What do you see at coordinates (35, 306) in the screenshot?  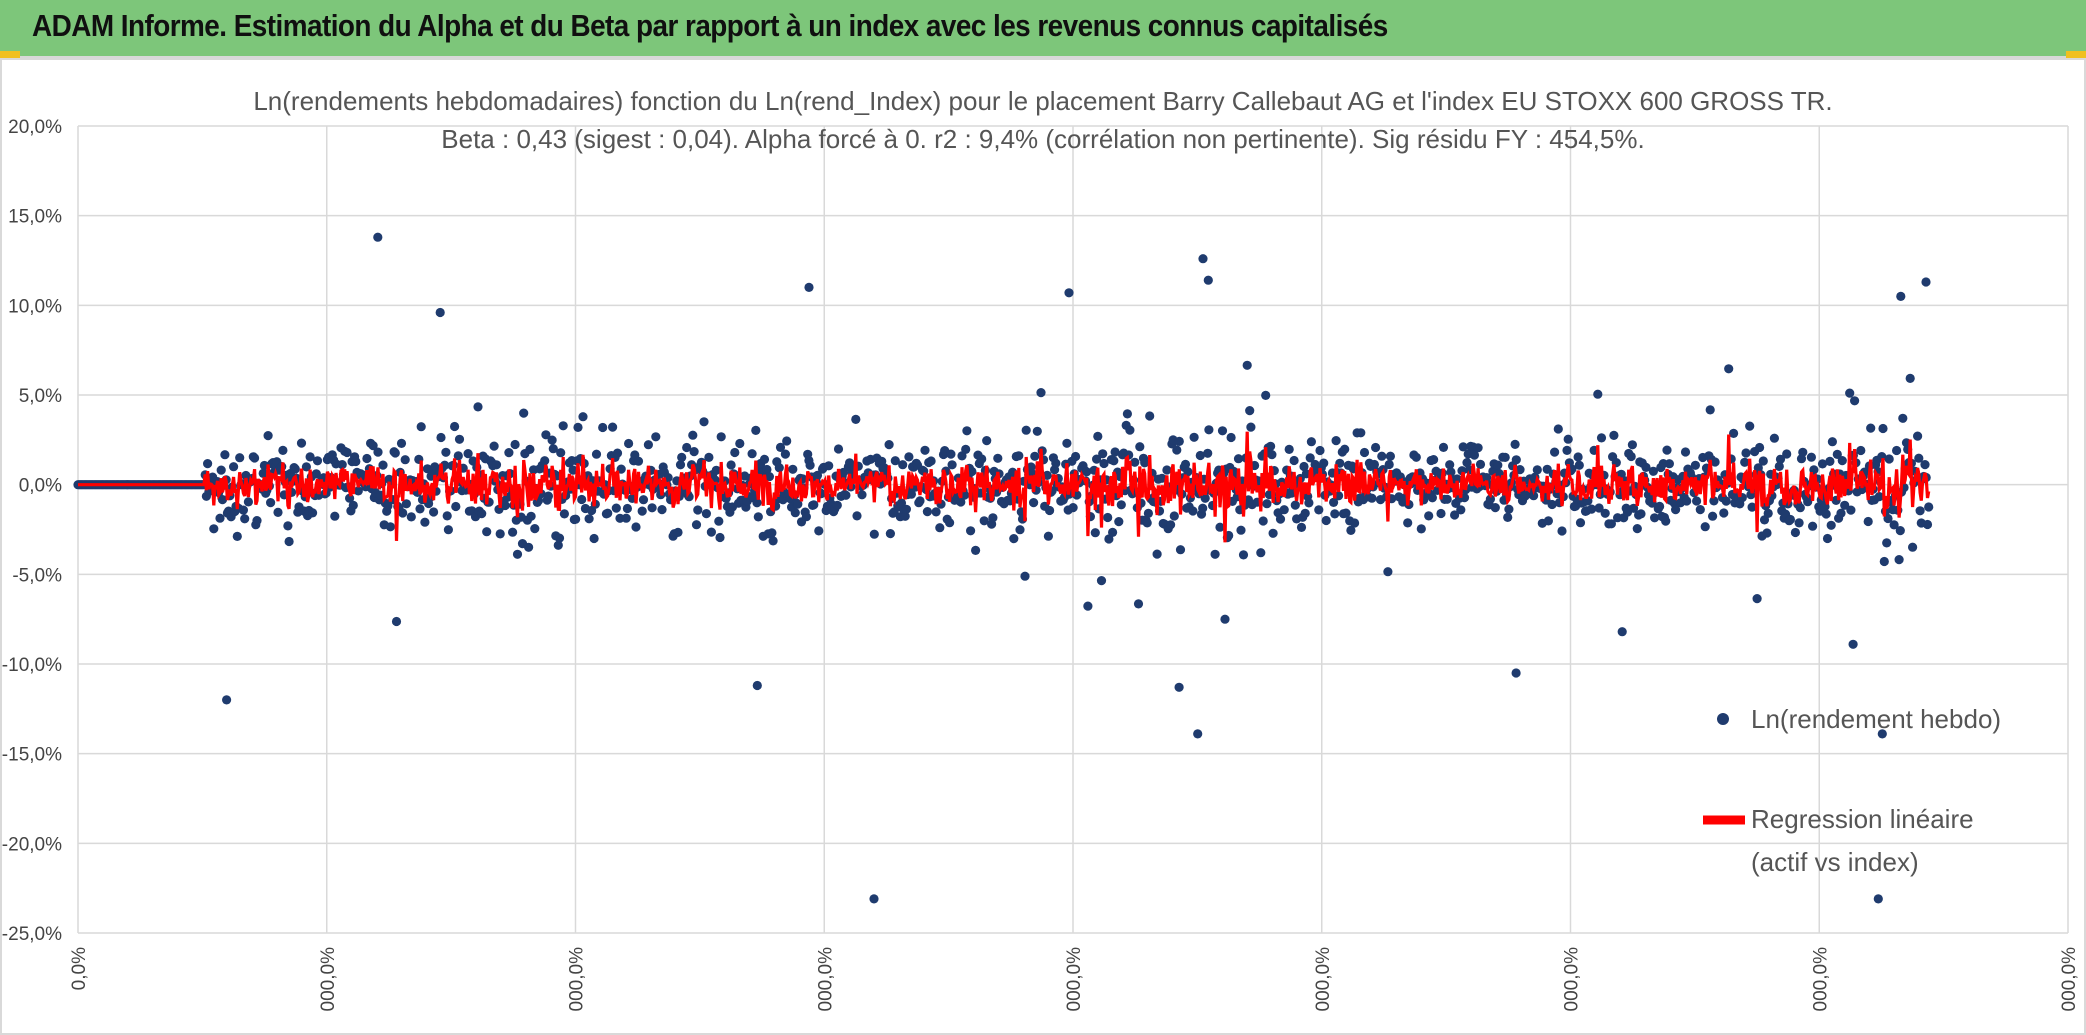 I see `y-tick-label: 10,0%` at bounding box center [35, 306].